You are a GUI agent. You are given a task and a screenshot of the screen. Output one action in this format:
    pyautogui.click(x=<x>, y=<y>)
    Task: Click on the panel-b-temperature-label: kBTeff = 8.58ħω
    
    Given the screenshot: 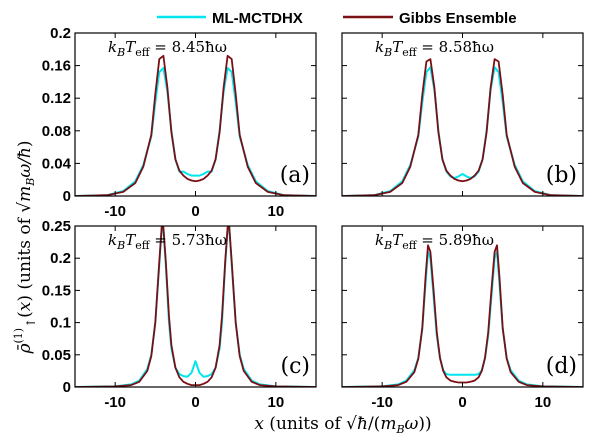 What is the action you would take?
    pyautogui.click(x=434, y=48)
    